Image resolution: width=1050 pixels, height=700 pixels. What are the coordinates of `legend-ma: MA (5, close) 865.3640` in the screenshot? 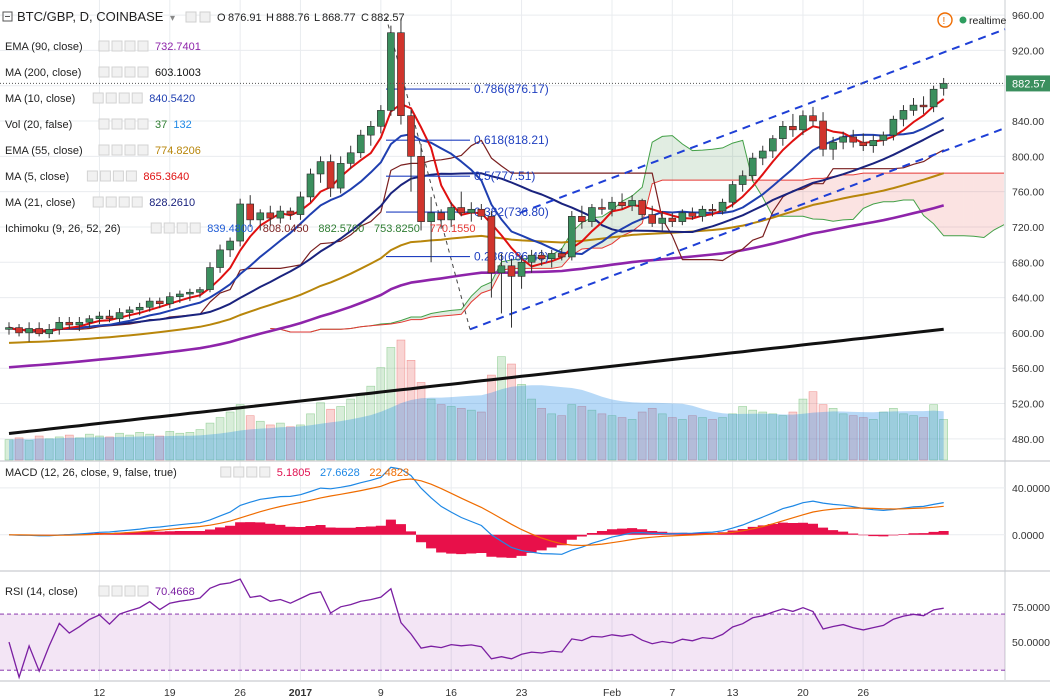 It's located at (97, 176).